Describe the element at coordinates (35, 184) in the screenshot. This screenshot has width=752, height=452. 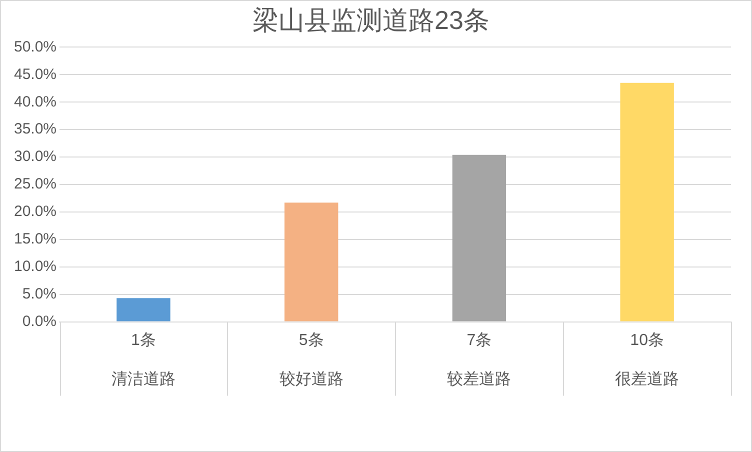
I see `y-tick-label: 25.0%` at that location.